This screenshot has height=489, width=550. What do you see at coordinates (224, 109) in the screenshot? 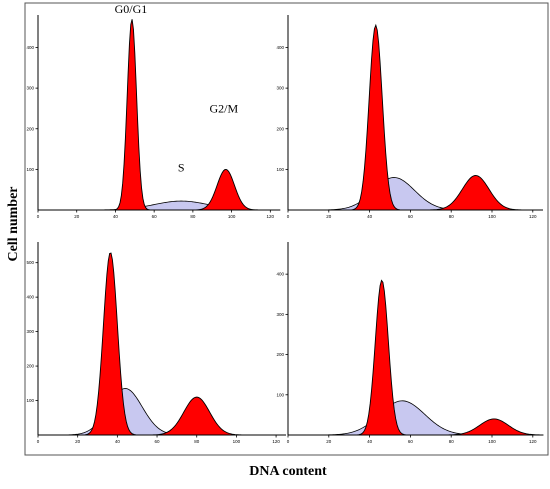
I see `peak-label: G2/M` at bounding box center [224, 109].